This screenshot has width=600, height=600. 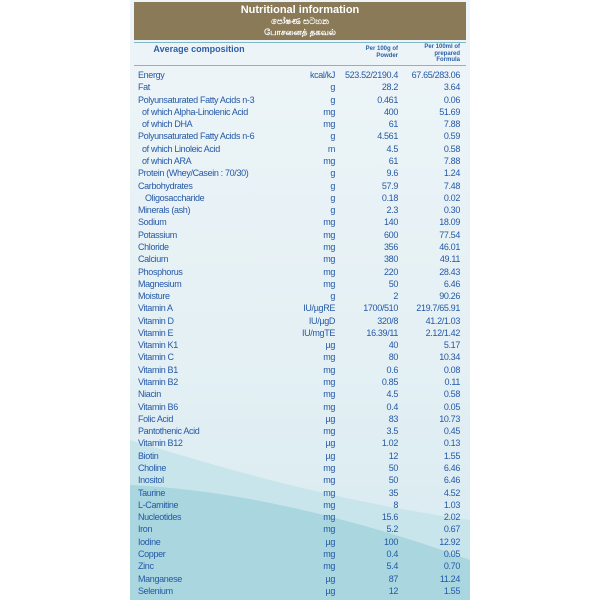 What do you see at coordinates (300, 591) in the screenshot?
I see `table-row: Selenium µg 12 1.55` at bounding box center [300, 591].